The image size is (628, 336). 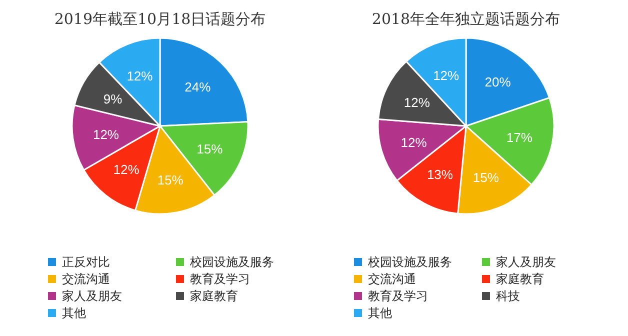 I want to click on legend-label: 正反对比, so click(x=86, y=262).